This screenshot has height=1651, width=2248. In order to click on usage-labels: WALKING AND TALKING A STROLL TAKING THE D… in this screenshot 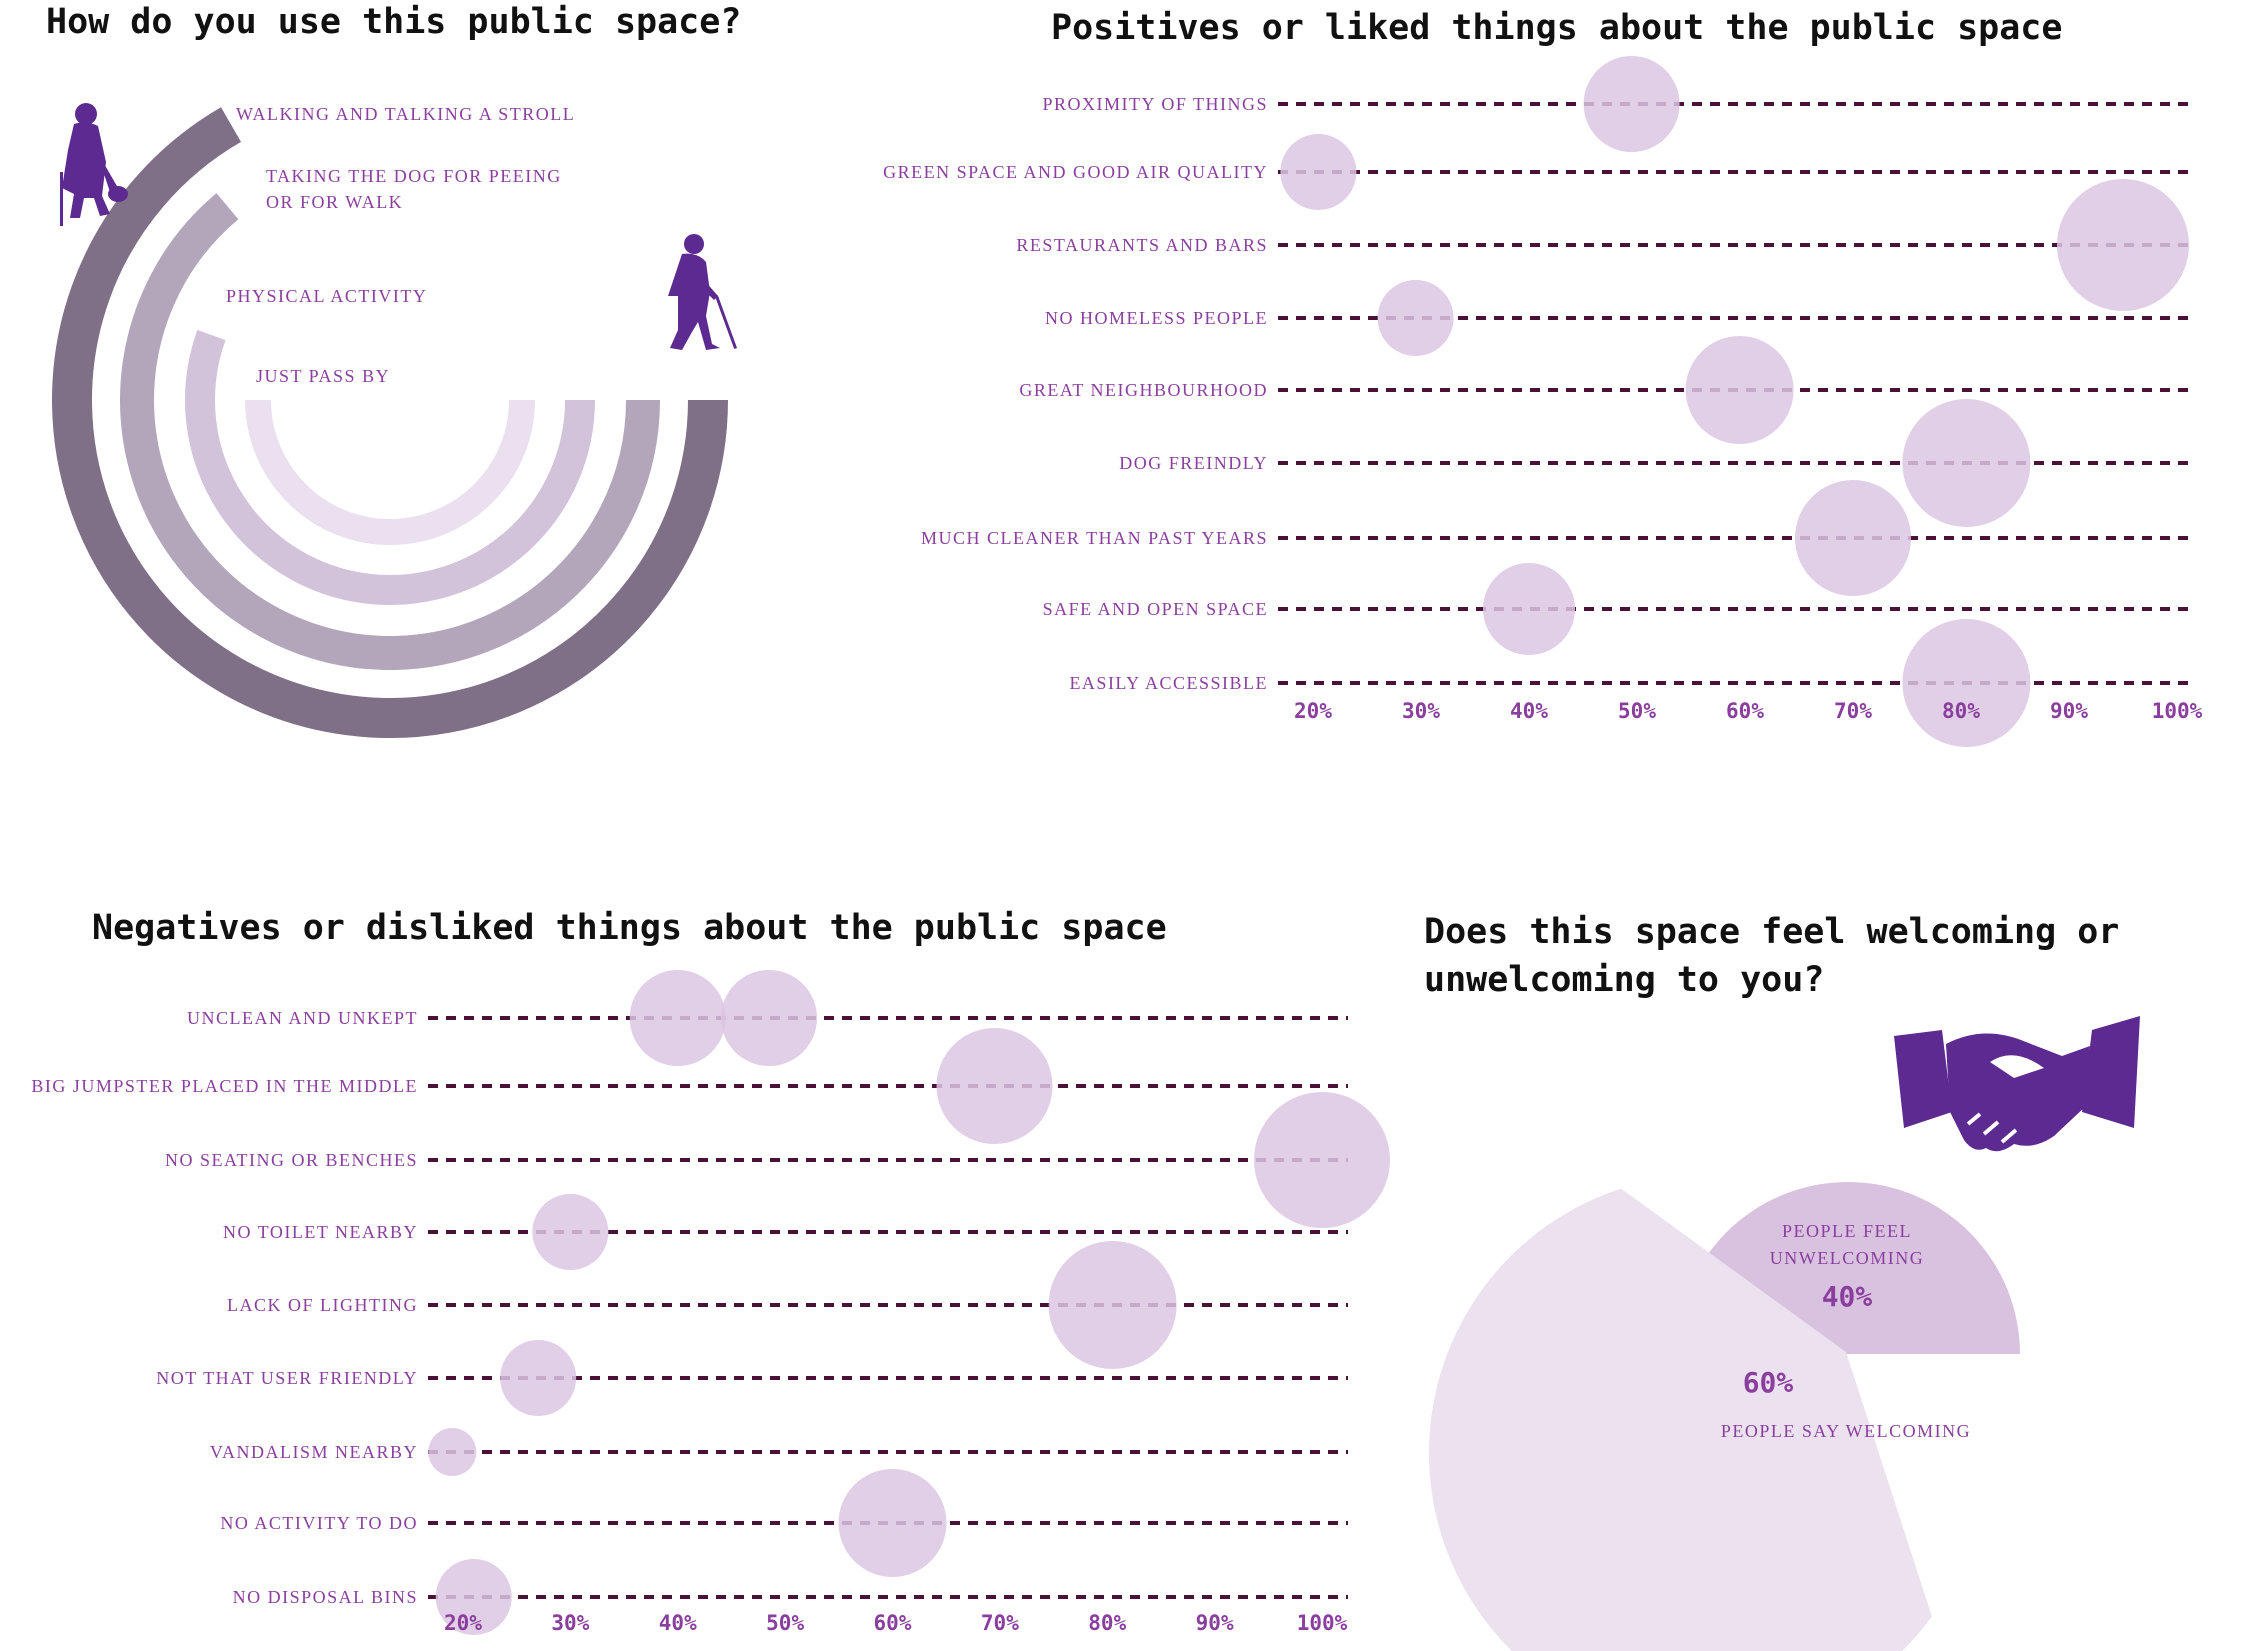, I will do `click(400, 245)`.